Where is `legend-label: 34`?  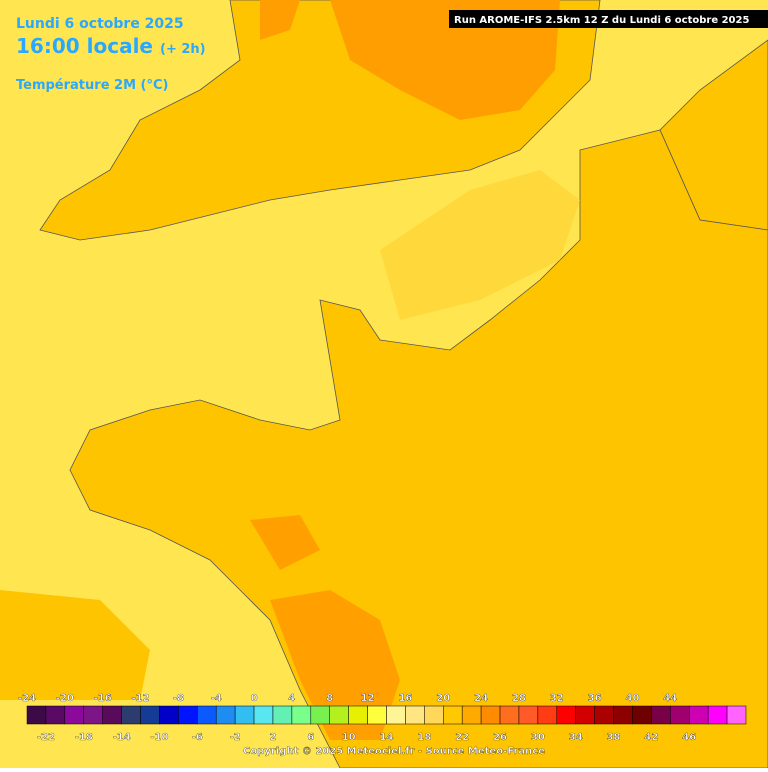 legend-label: 34 is located at coordinates (576, 737).